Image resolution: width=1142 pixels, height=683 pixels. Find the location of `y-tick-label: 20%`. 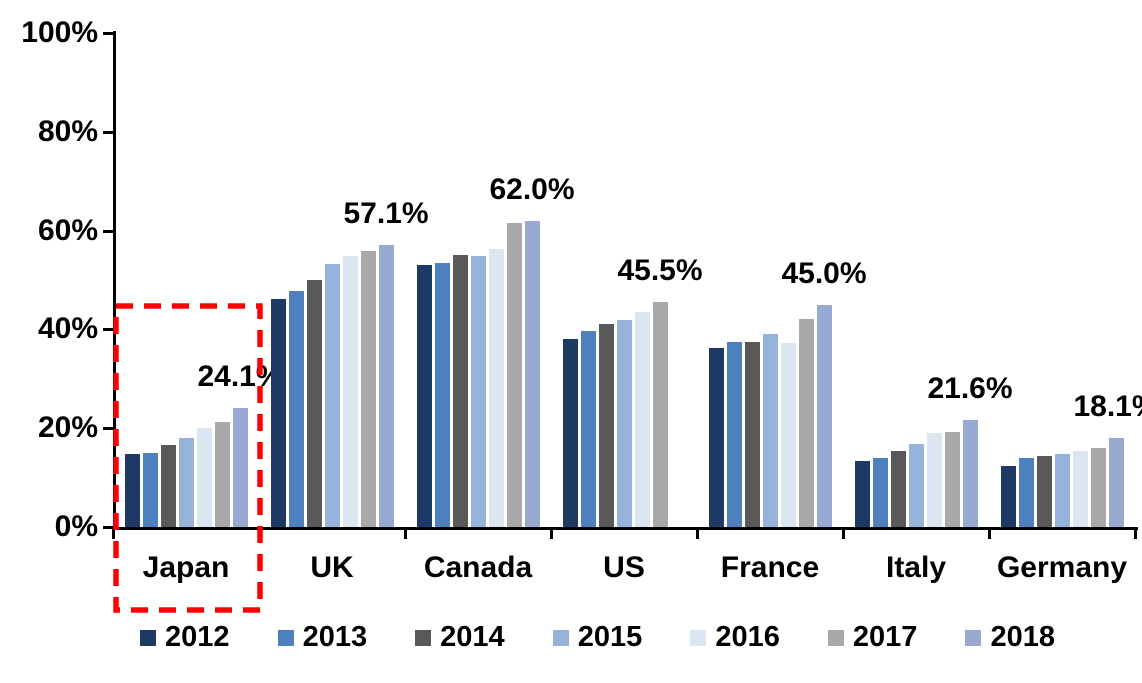

y-tick-label: 20% is located at coordinates (67, 428).